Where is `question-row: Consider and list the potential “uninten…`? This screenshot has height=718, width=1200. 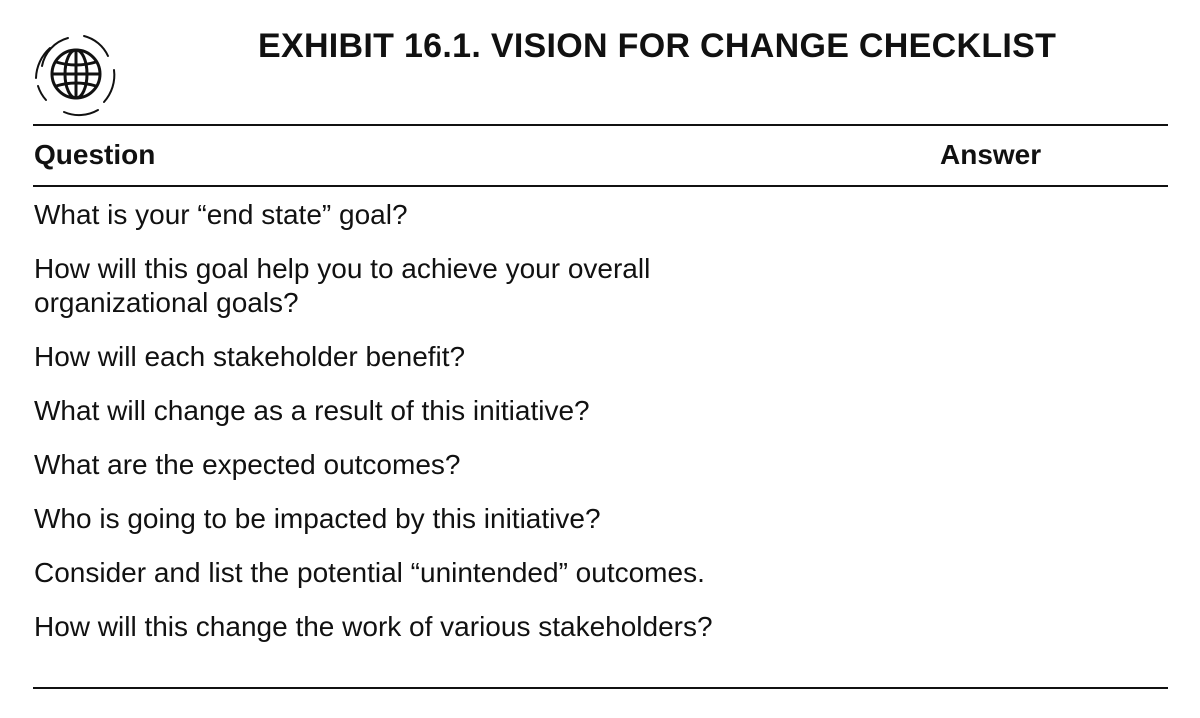 question-row: Consider and list the potential “uninten… is located at coordinates (369, 572).